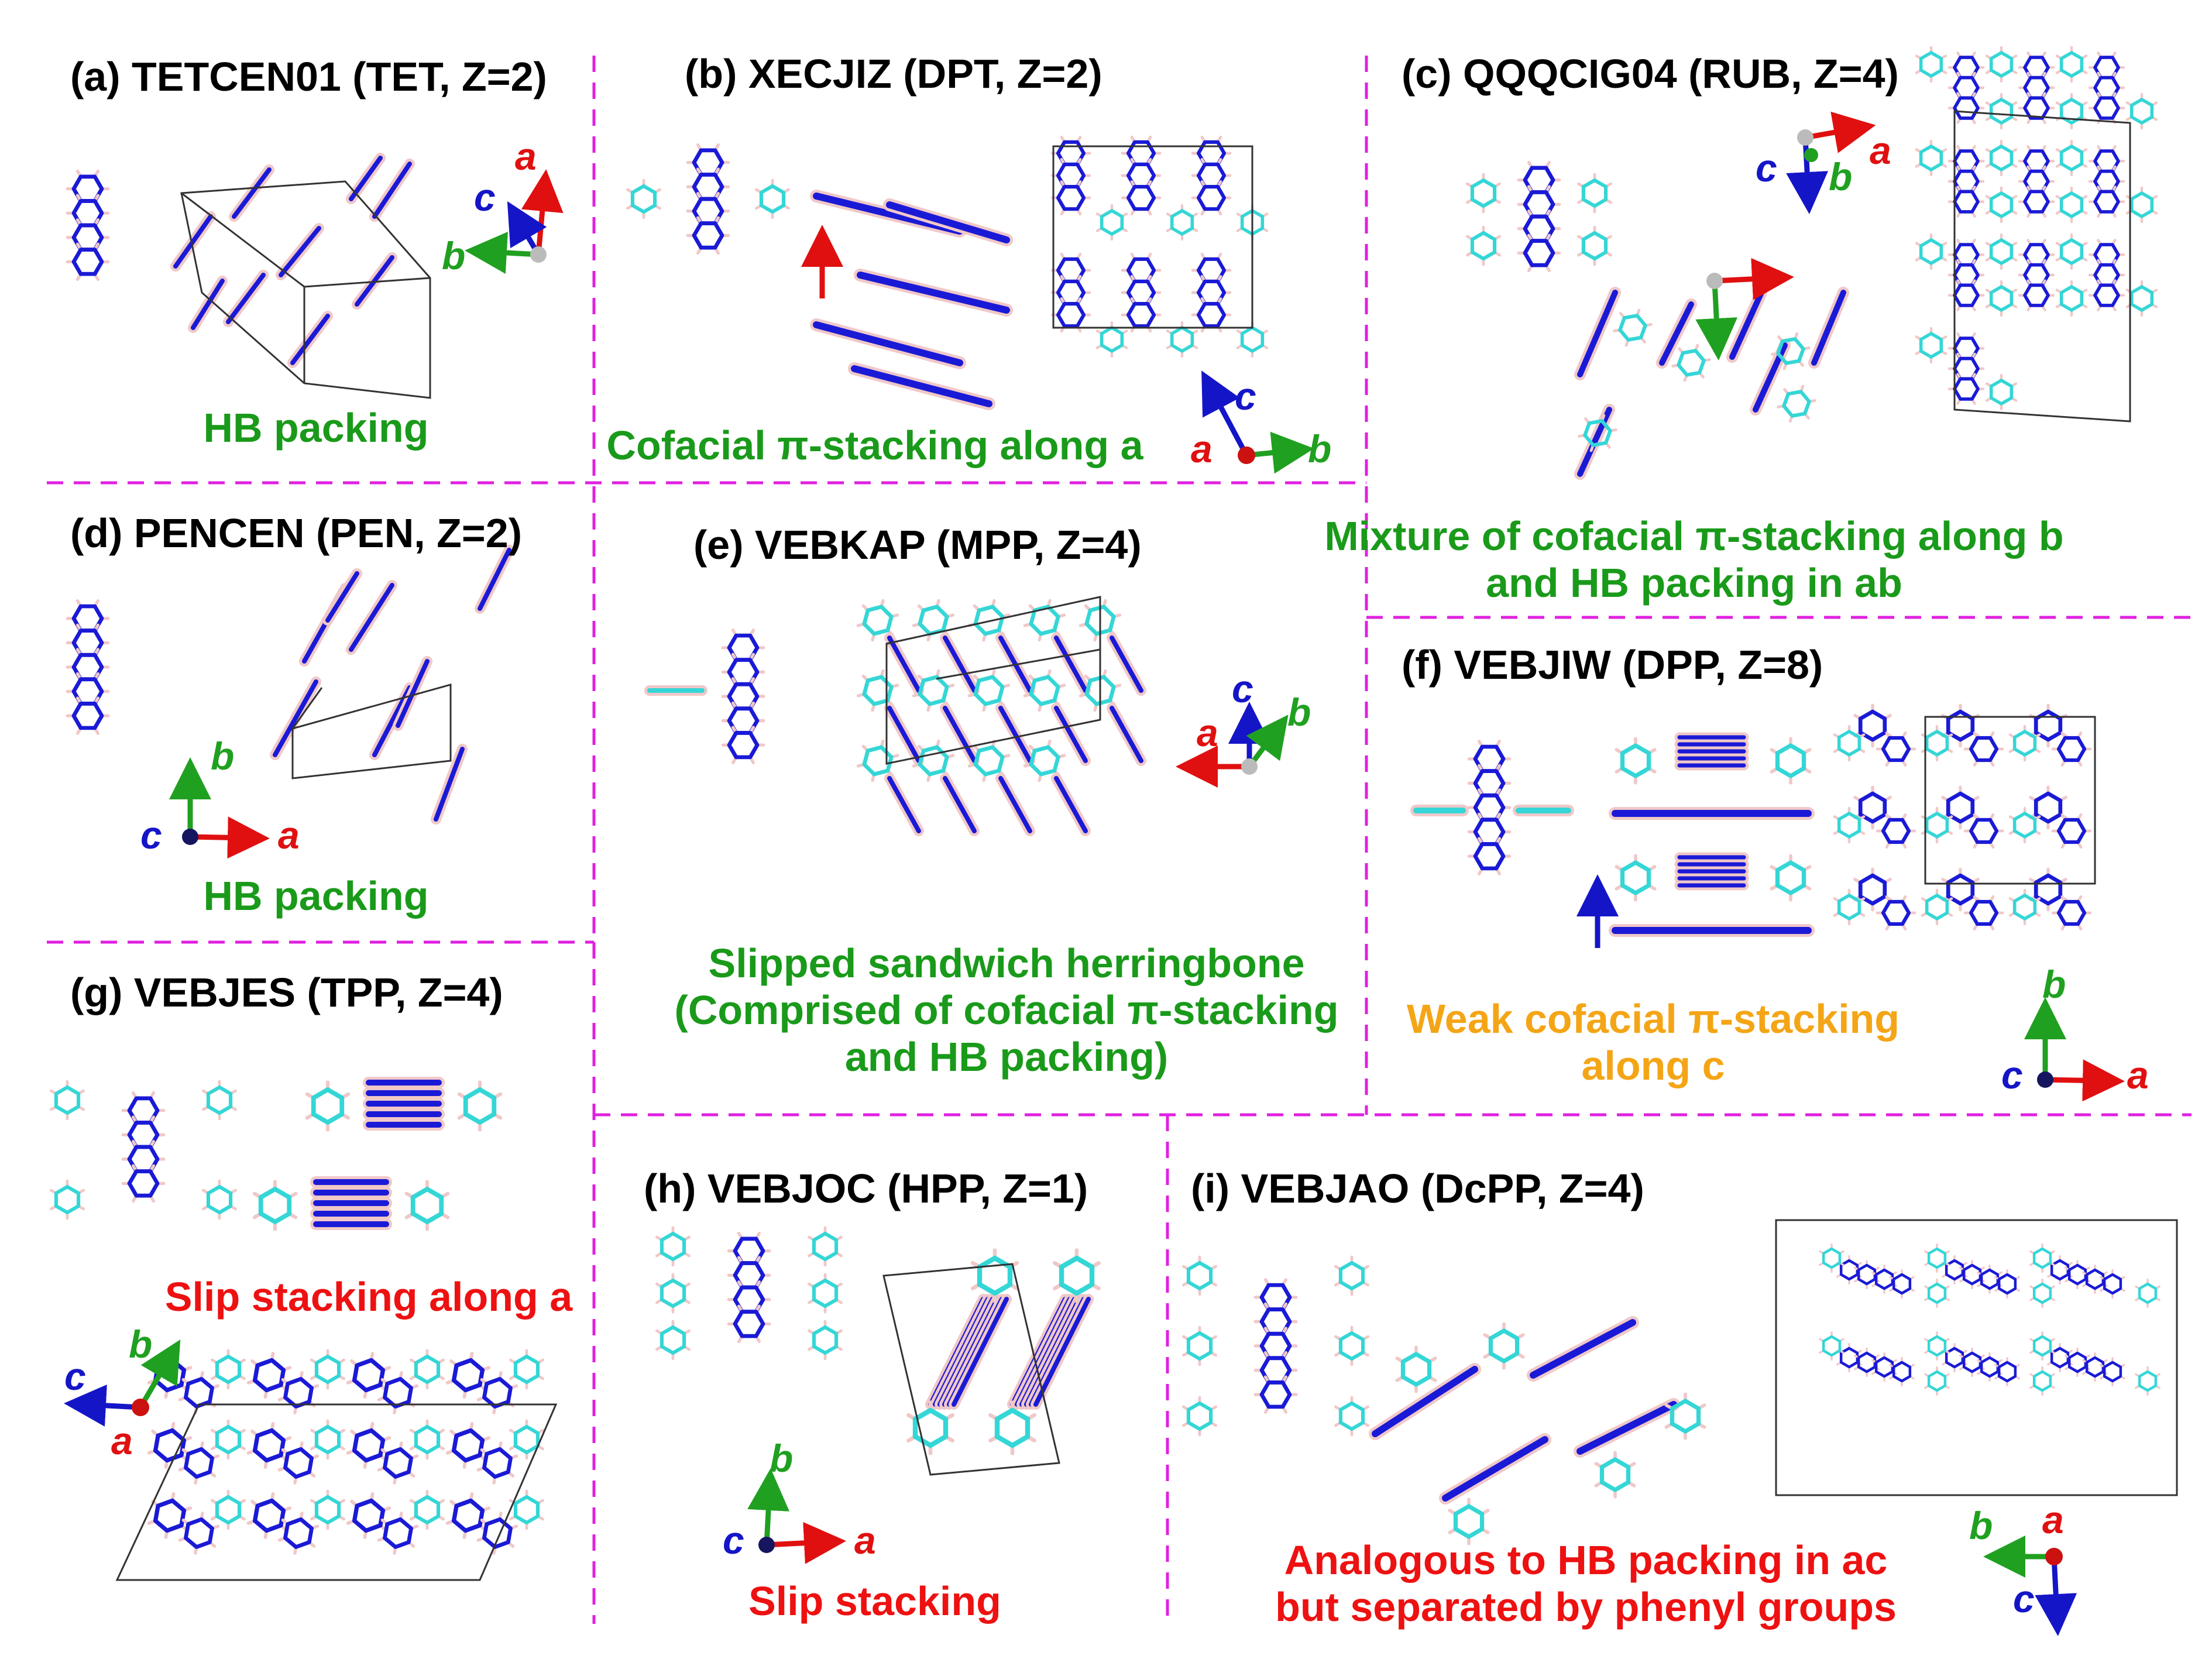  Describe the element at coordinates (275, 1205) in the screenshot. I see `panel-g-stack-phenyl` at that location.